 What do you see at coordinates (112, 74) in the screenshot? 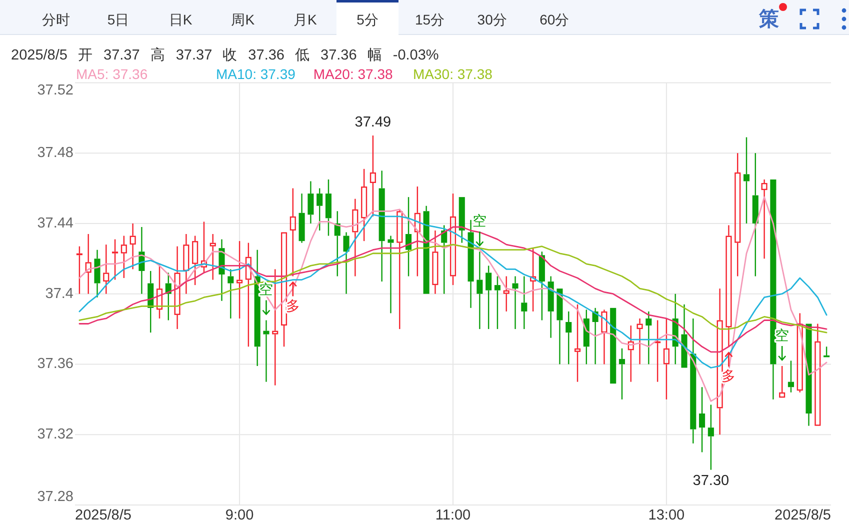
I see `legend-item: MA5: 37.36` at bounding box center [112, 74].